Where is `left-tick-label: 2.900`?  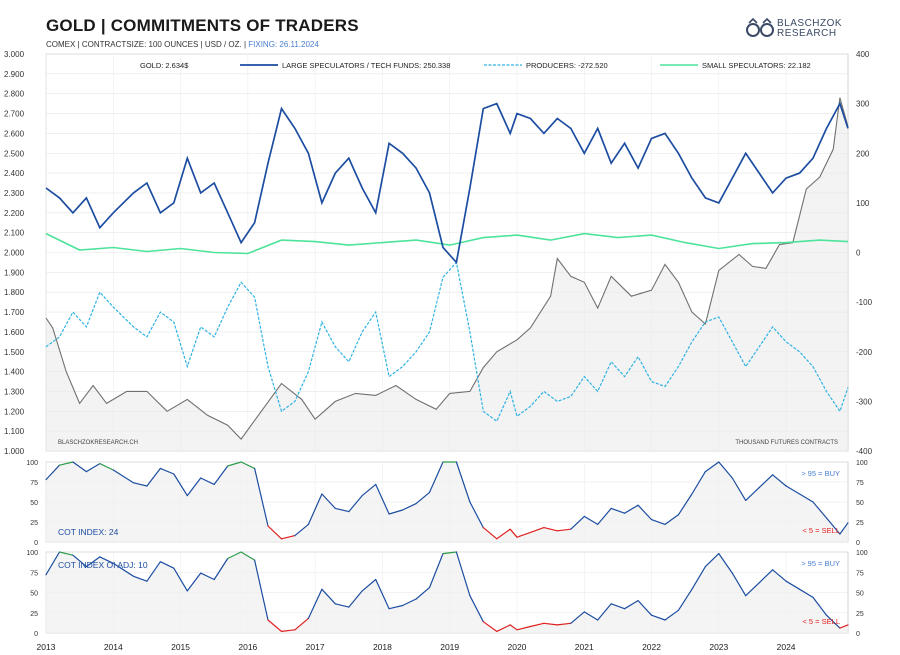
left-tick-label: 2.900 is located at coordinates (14, 74).